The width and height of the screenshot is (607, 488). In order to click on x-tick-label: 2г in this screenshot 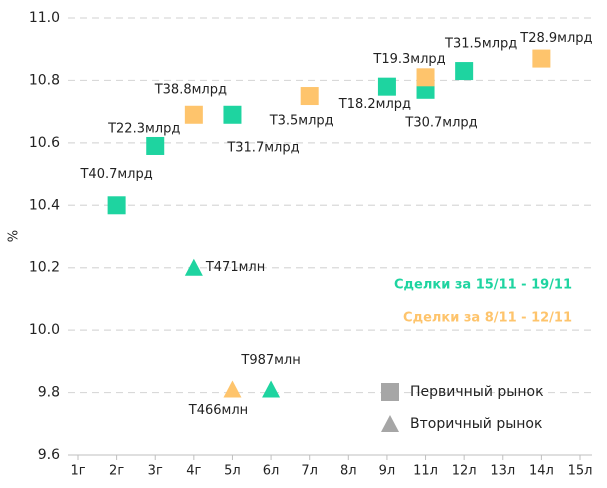, I will do `click(116, 471)`.